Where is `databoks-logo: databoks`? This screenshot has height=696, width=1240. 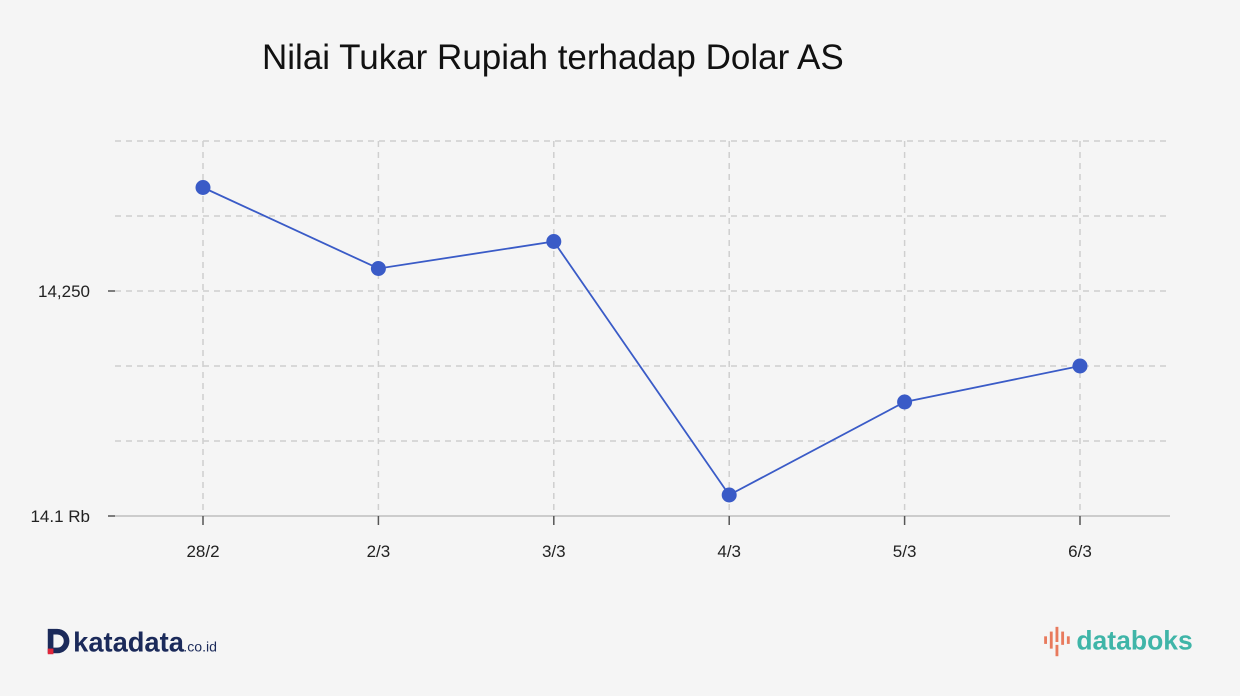 databoks-logo: databoks is located at coordinates (1118, 641).